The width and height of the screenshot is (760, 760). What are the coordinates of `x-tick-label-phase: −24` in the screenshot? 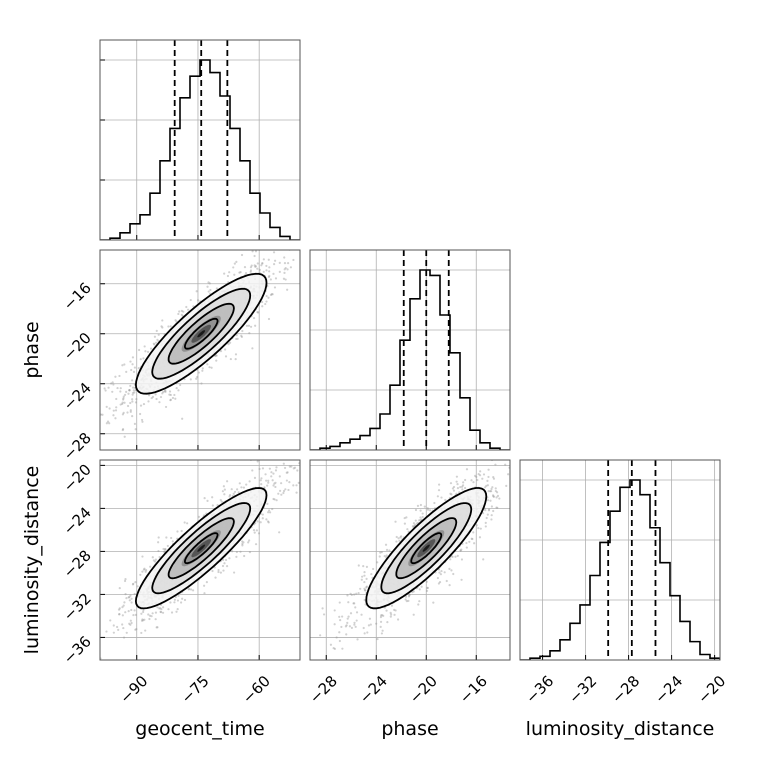 It's located at (373, 689).